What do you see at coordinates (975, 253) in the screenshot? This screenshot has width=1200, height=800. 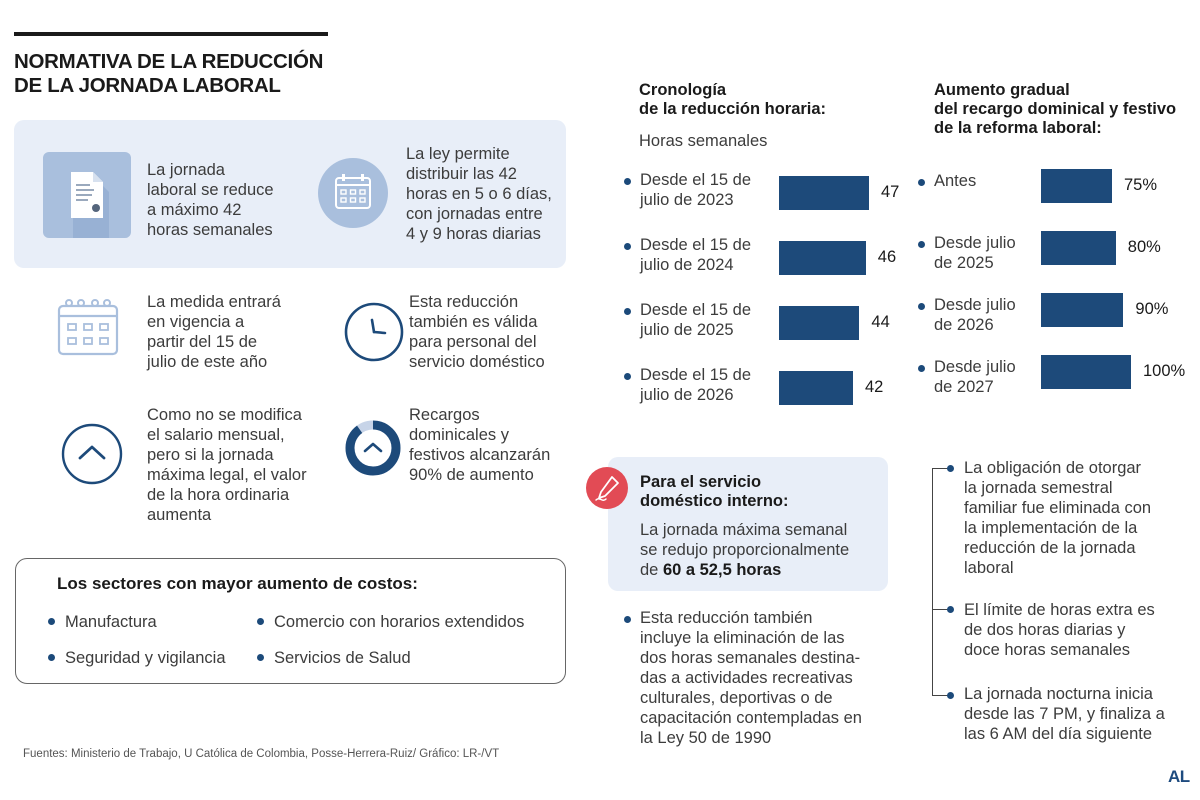 I see `category-label: Desde julio de 2025` at bounding box center [975, 253].